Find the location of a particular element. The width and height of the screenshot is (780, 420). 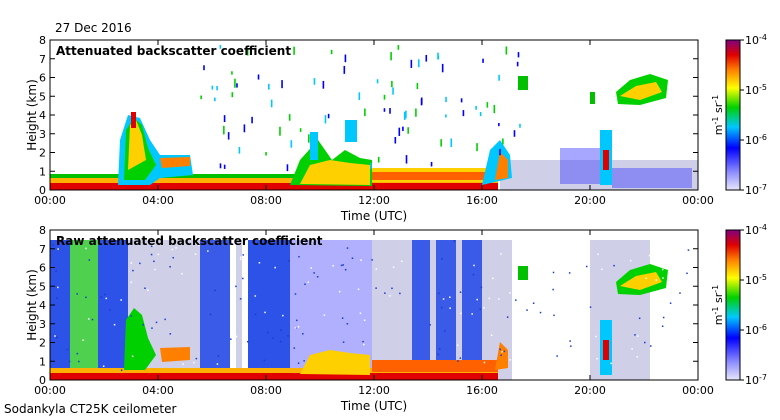

x-tick-label: 12:00 is located at coordinates (374, 200).